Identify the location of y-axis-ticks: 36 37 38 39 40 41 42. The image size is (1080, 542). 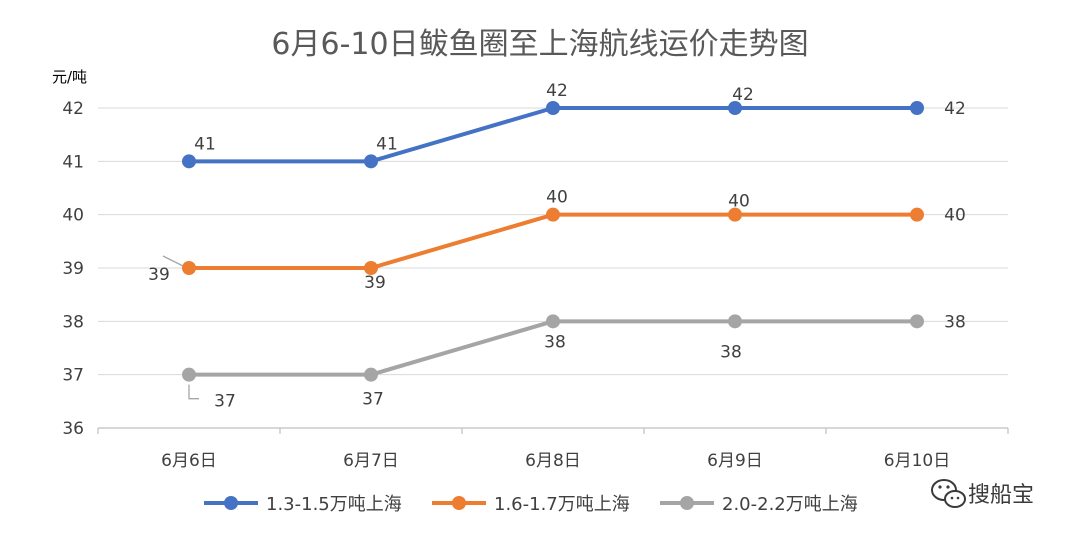
(73, 269).